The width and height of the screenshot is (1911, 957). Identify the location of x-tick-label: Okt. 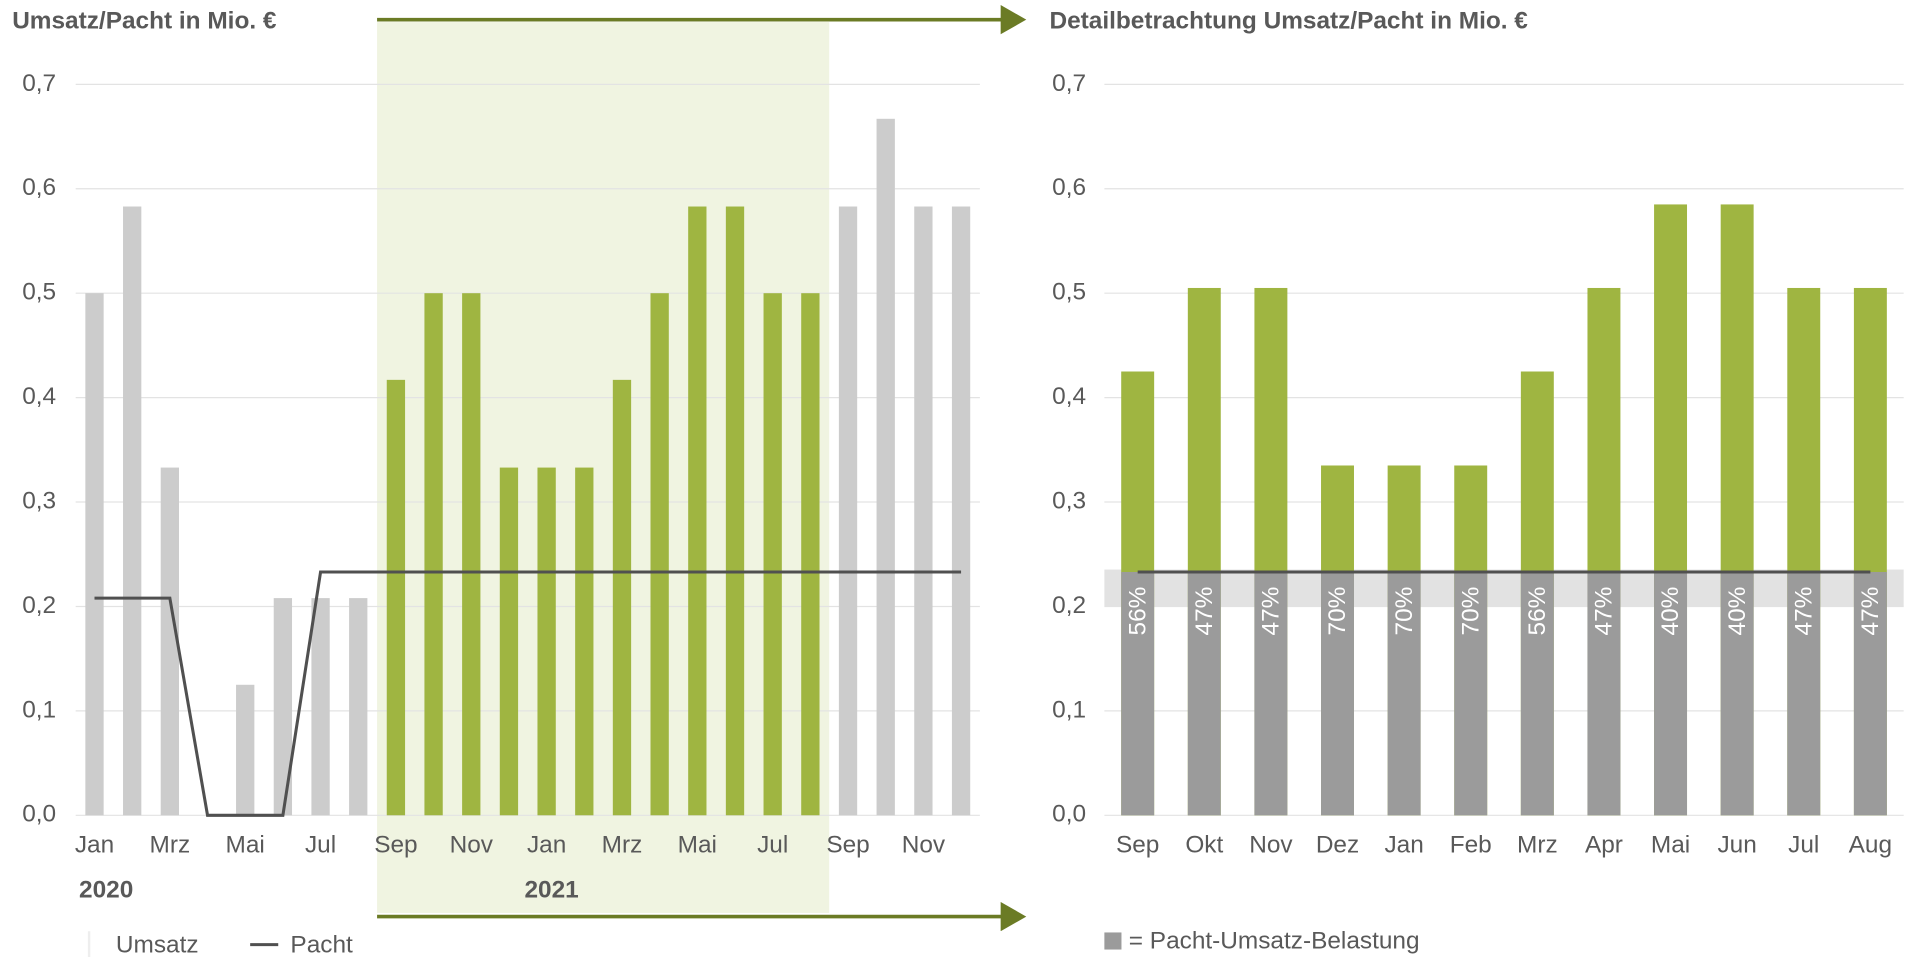
(1204, 844).